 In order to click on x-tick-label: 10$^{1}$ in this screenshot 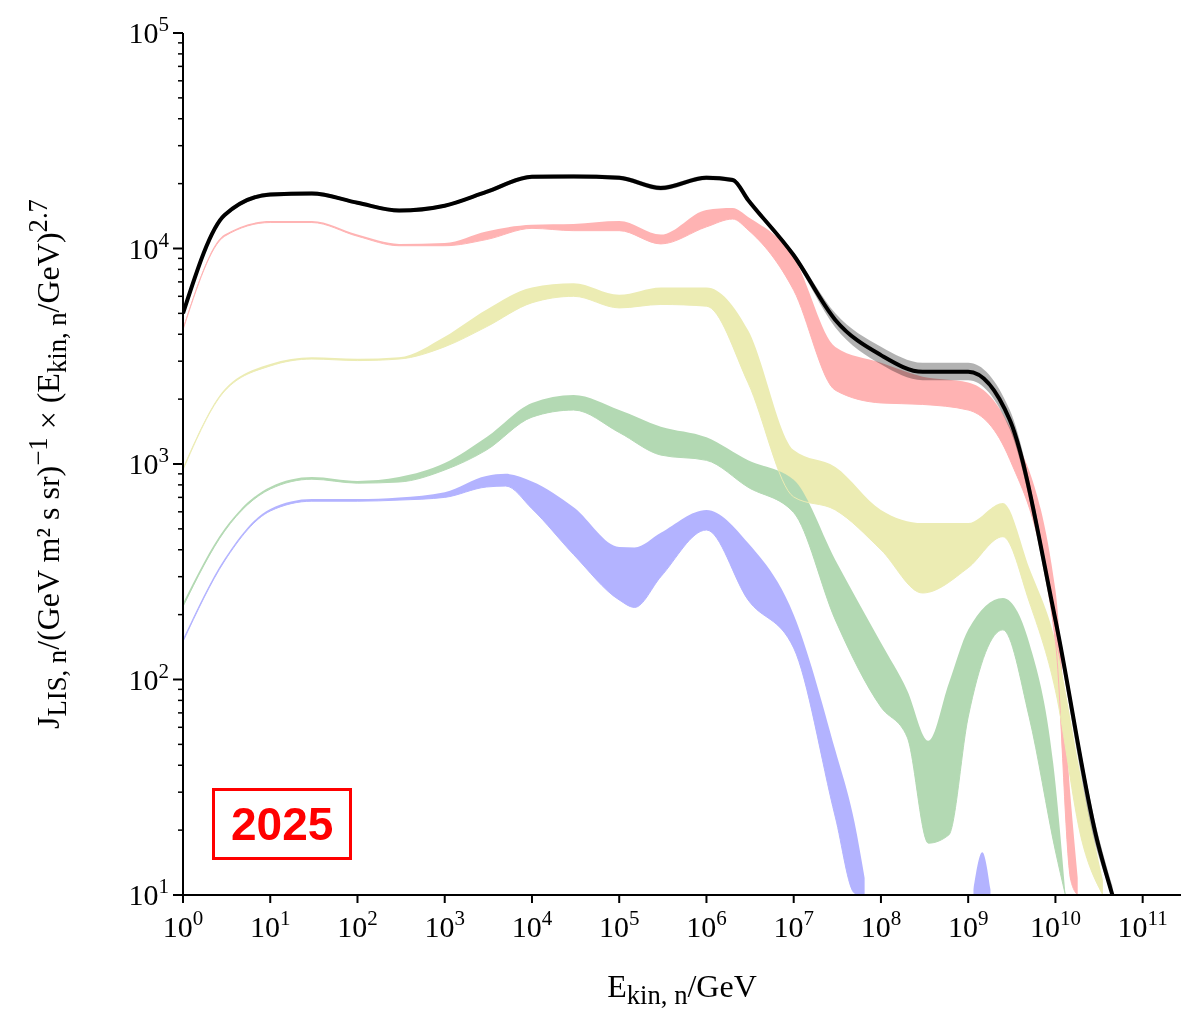, I will do `click(270, 924)`.